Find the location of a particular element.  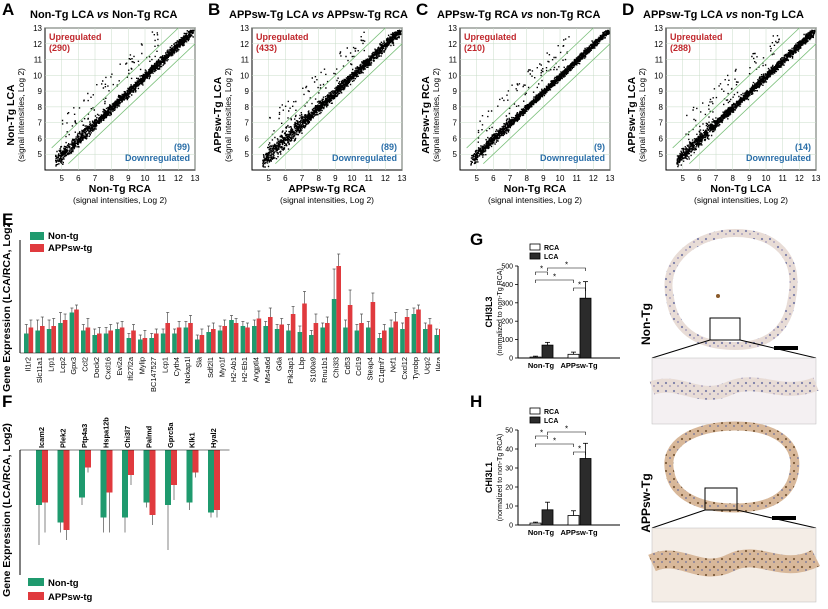

yticks-c: 5 6 7 8 9 10 11 12 13 is located at coordinates (452, 91).